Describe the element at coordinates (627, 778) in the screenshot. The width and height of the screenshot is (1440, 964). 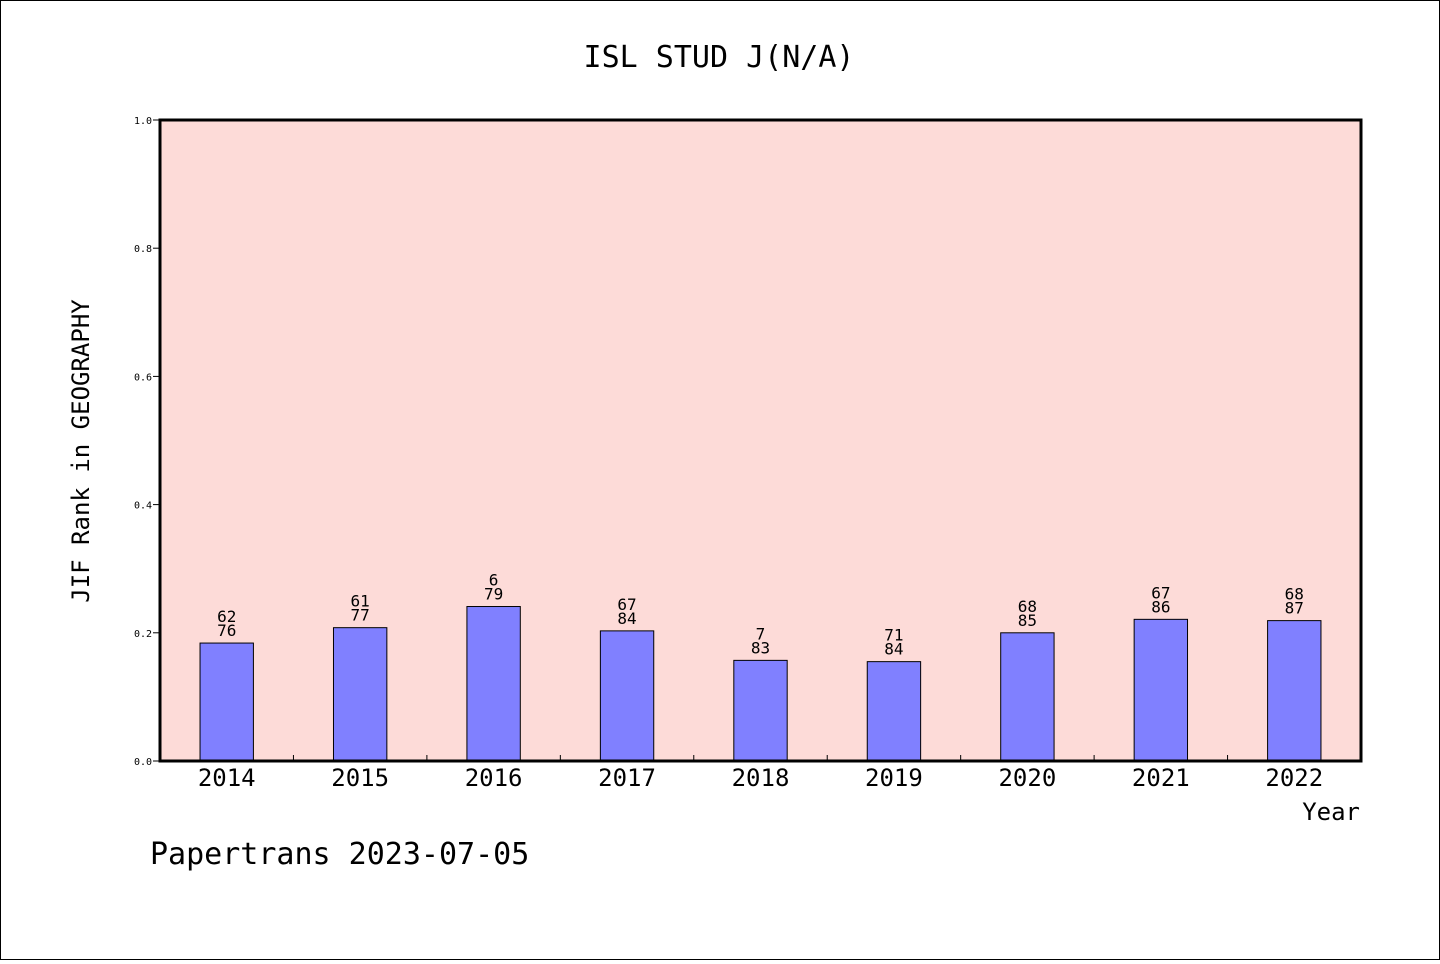
I see `x-tick-label: 2017` at that location.